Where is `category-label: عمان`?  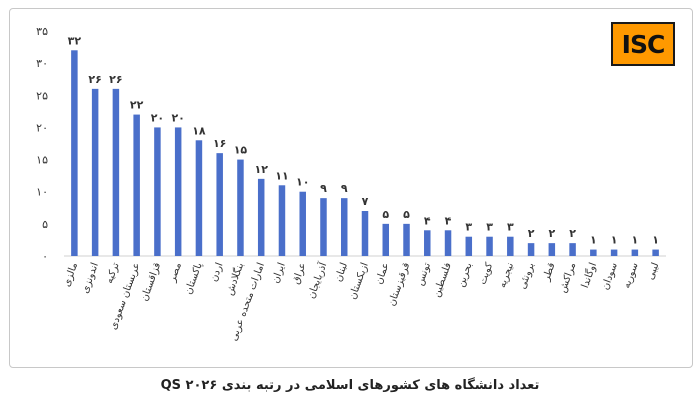 category-label: عمان is located at coordinates (383, 273).